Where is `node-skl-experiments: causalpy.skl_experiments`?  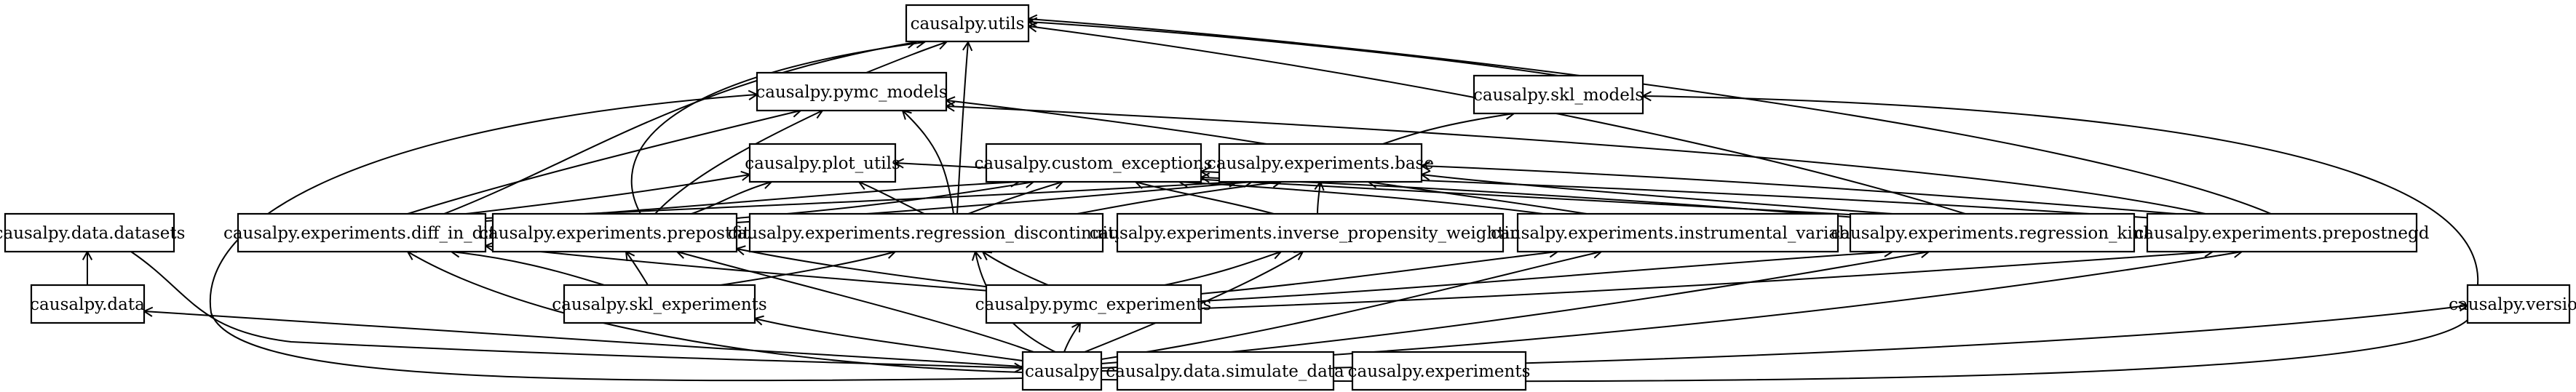
node-skl-experiments: causalpy.skl_experiments is located at coordinates (659, 304).